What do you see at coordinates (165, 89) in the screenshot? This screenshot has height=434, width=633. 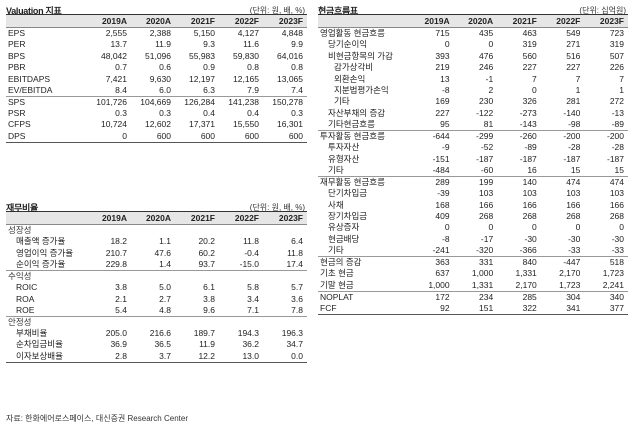 I see `value-cell: 6.0` at bounding box center [165, 89].